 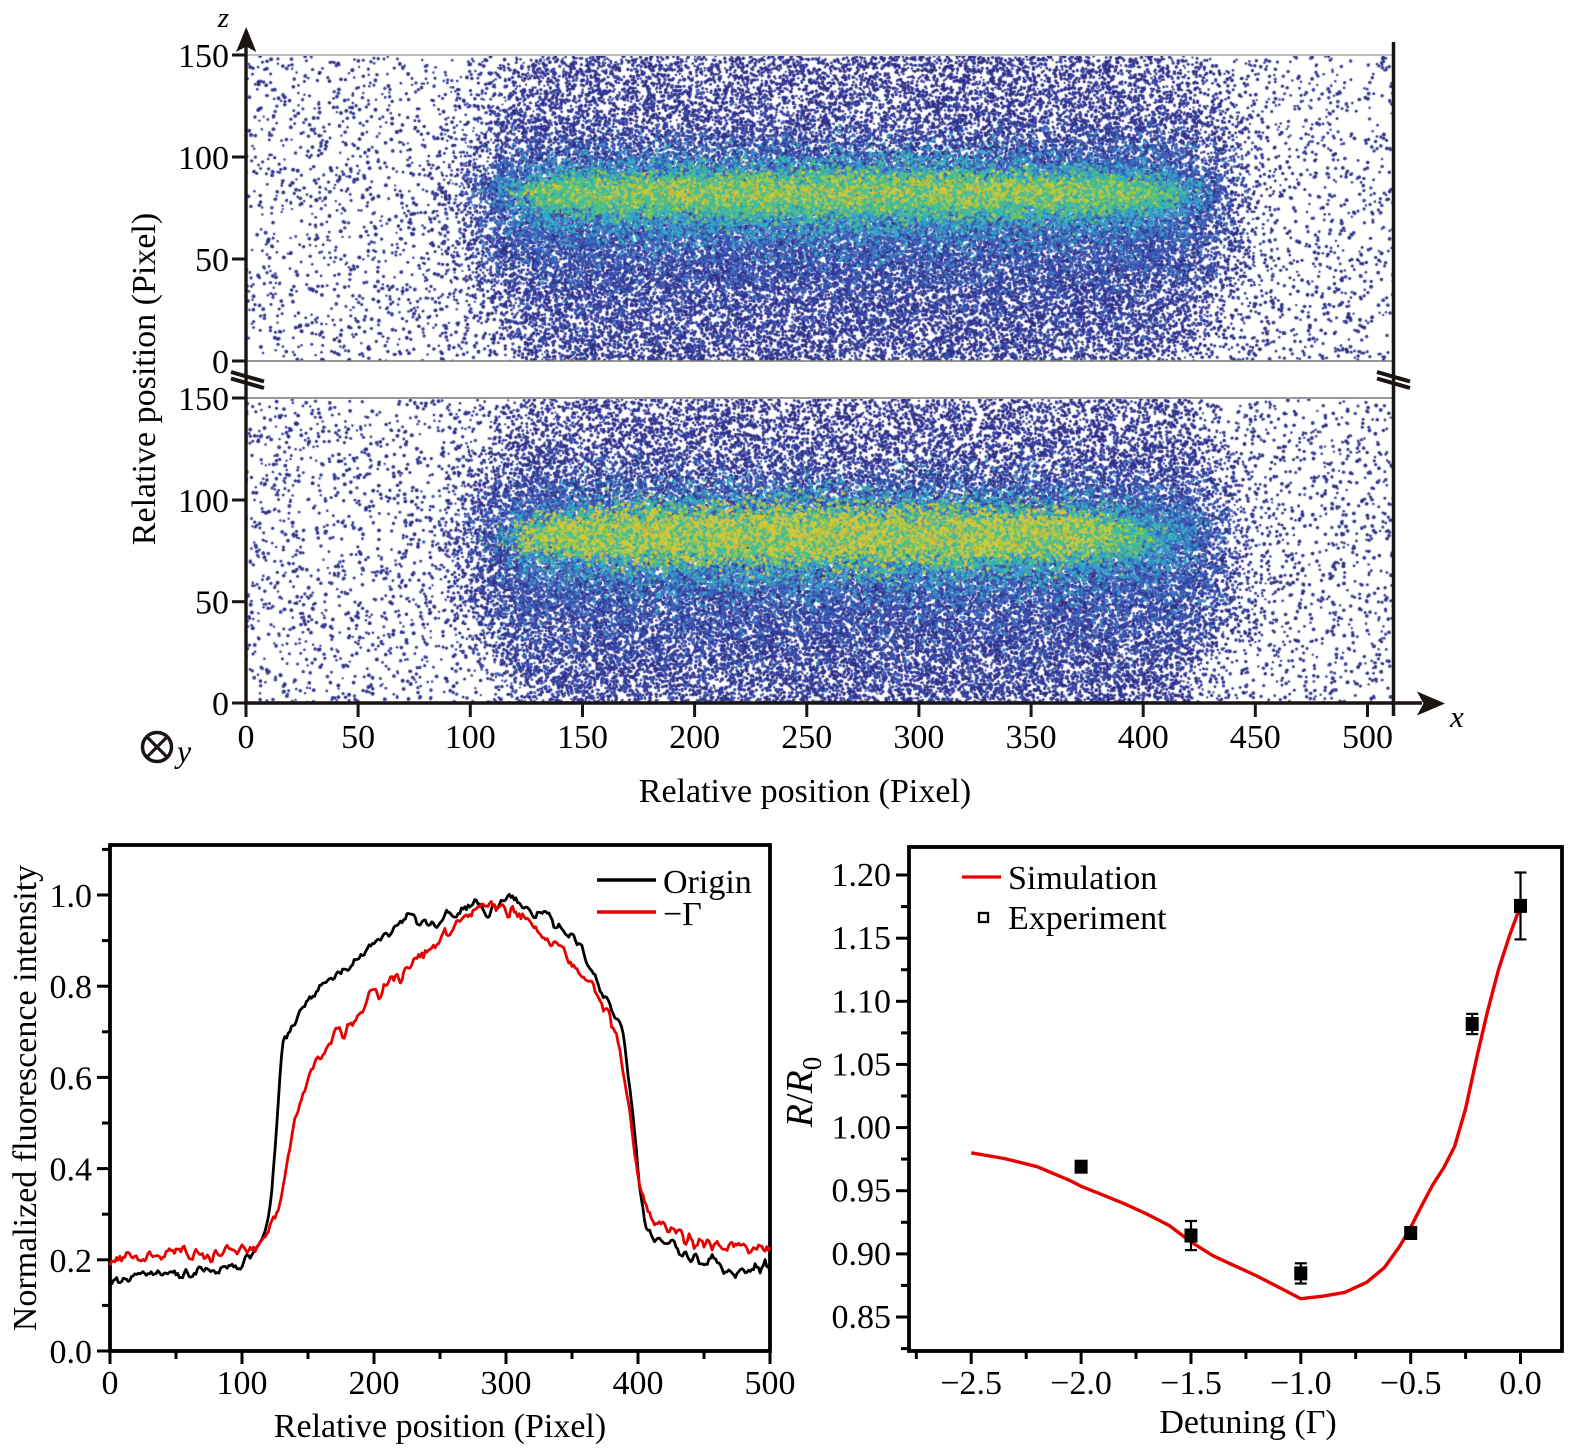 I want to click on svg-text: 1.0, so click(x=71, y=896).